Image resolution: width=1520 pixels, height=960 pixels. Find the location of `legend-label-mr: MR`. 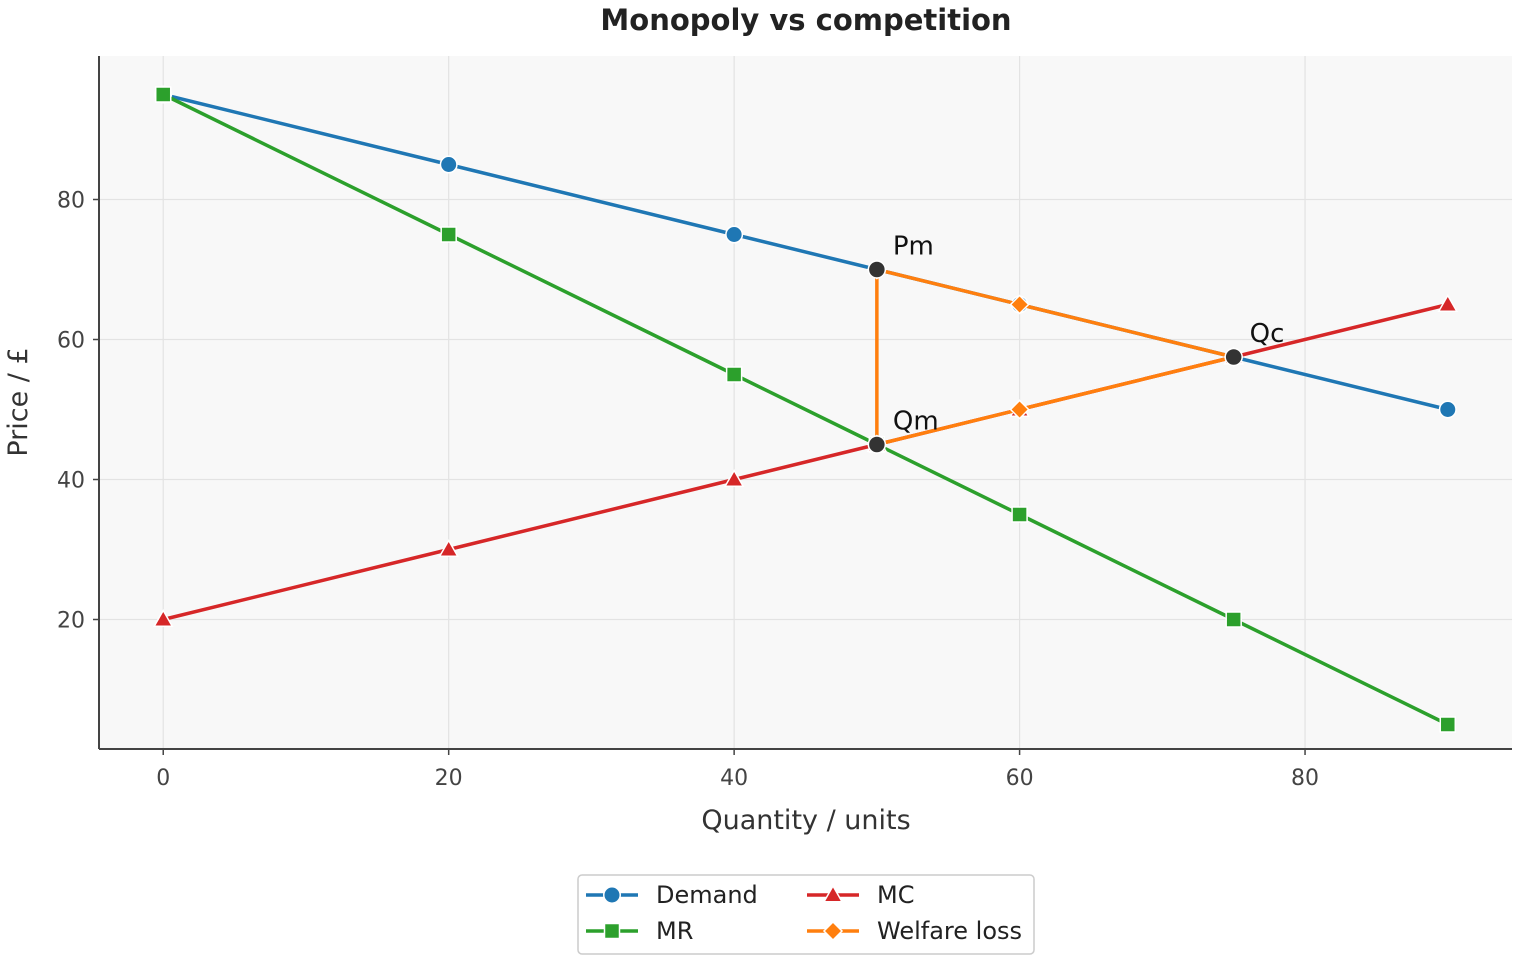

legend-label-mr: MR is located at coordinates (674, 931).